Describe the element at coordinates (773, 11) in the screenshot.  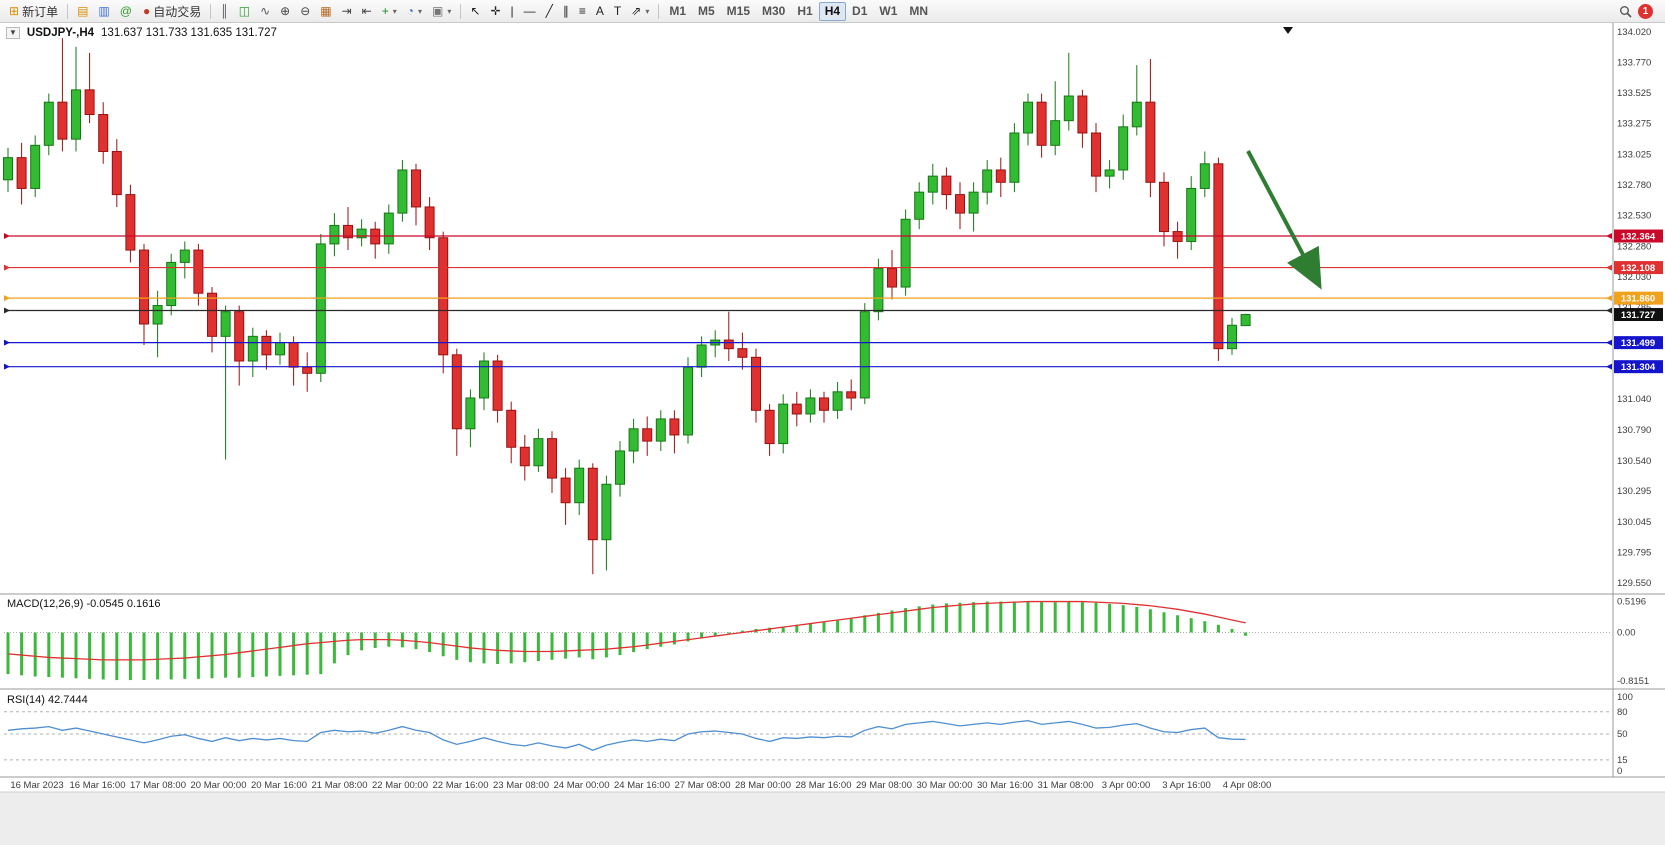
I see `timeframe-m30-button: M30` at that location.